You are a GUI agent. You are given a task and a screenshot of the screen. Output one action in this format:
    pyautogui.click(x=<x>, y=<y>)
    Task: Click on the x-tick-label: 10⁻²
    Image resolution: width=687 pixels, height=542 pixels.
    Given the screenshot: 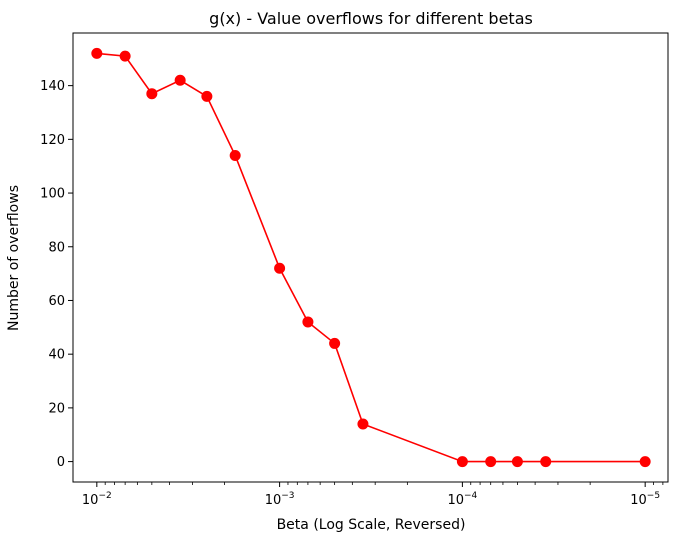 What is the action you would take?
    pyautogui.click(x=97, y=499)
    